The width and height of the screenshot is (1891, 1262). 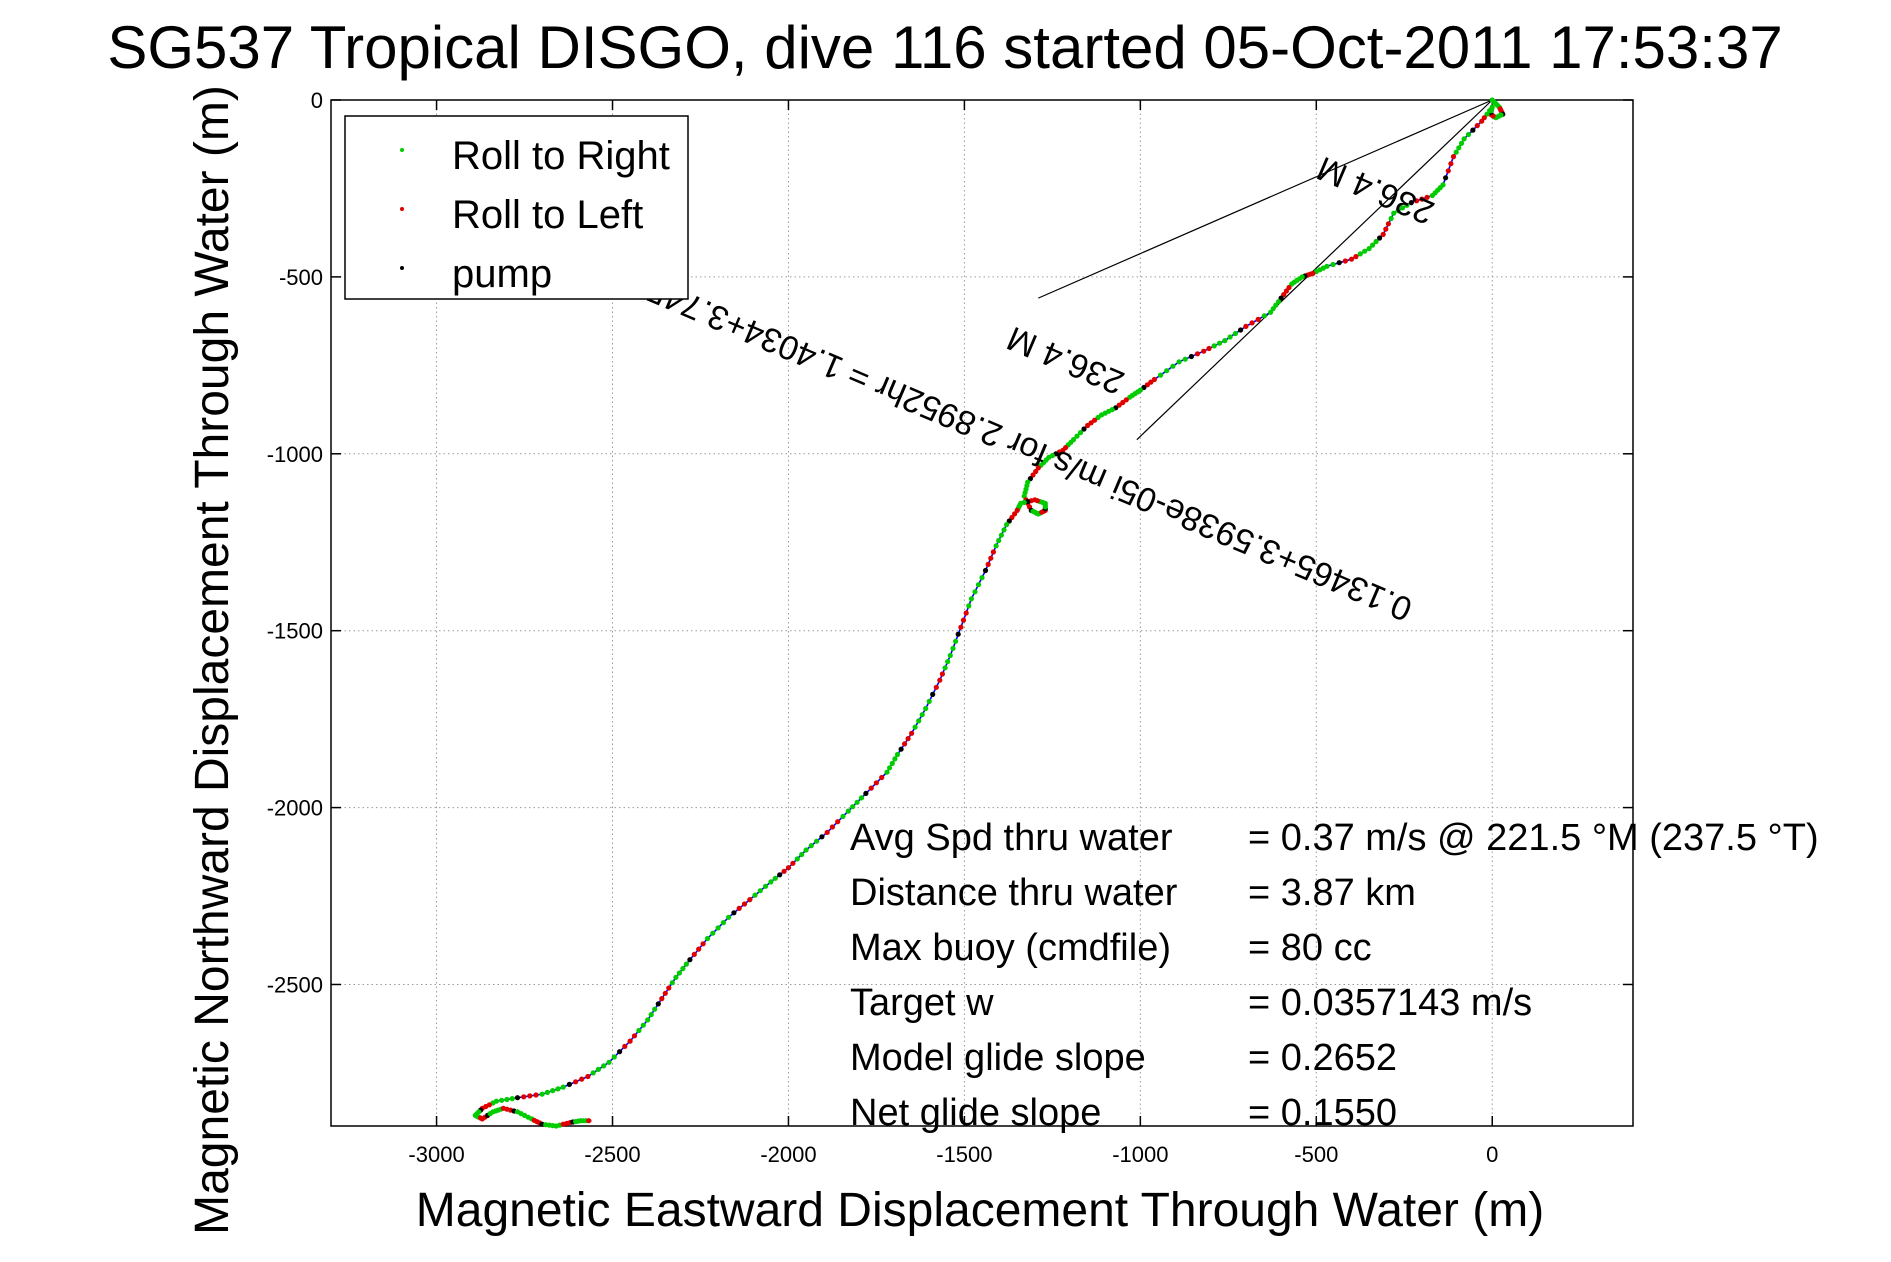 What do you see at coordinates (1322, 1058) in the screenshot?
I see `stat-value-model-glide: = 0.2652` at bounding box center [1322, 1058].